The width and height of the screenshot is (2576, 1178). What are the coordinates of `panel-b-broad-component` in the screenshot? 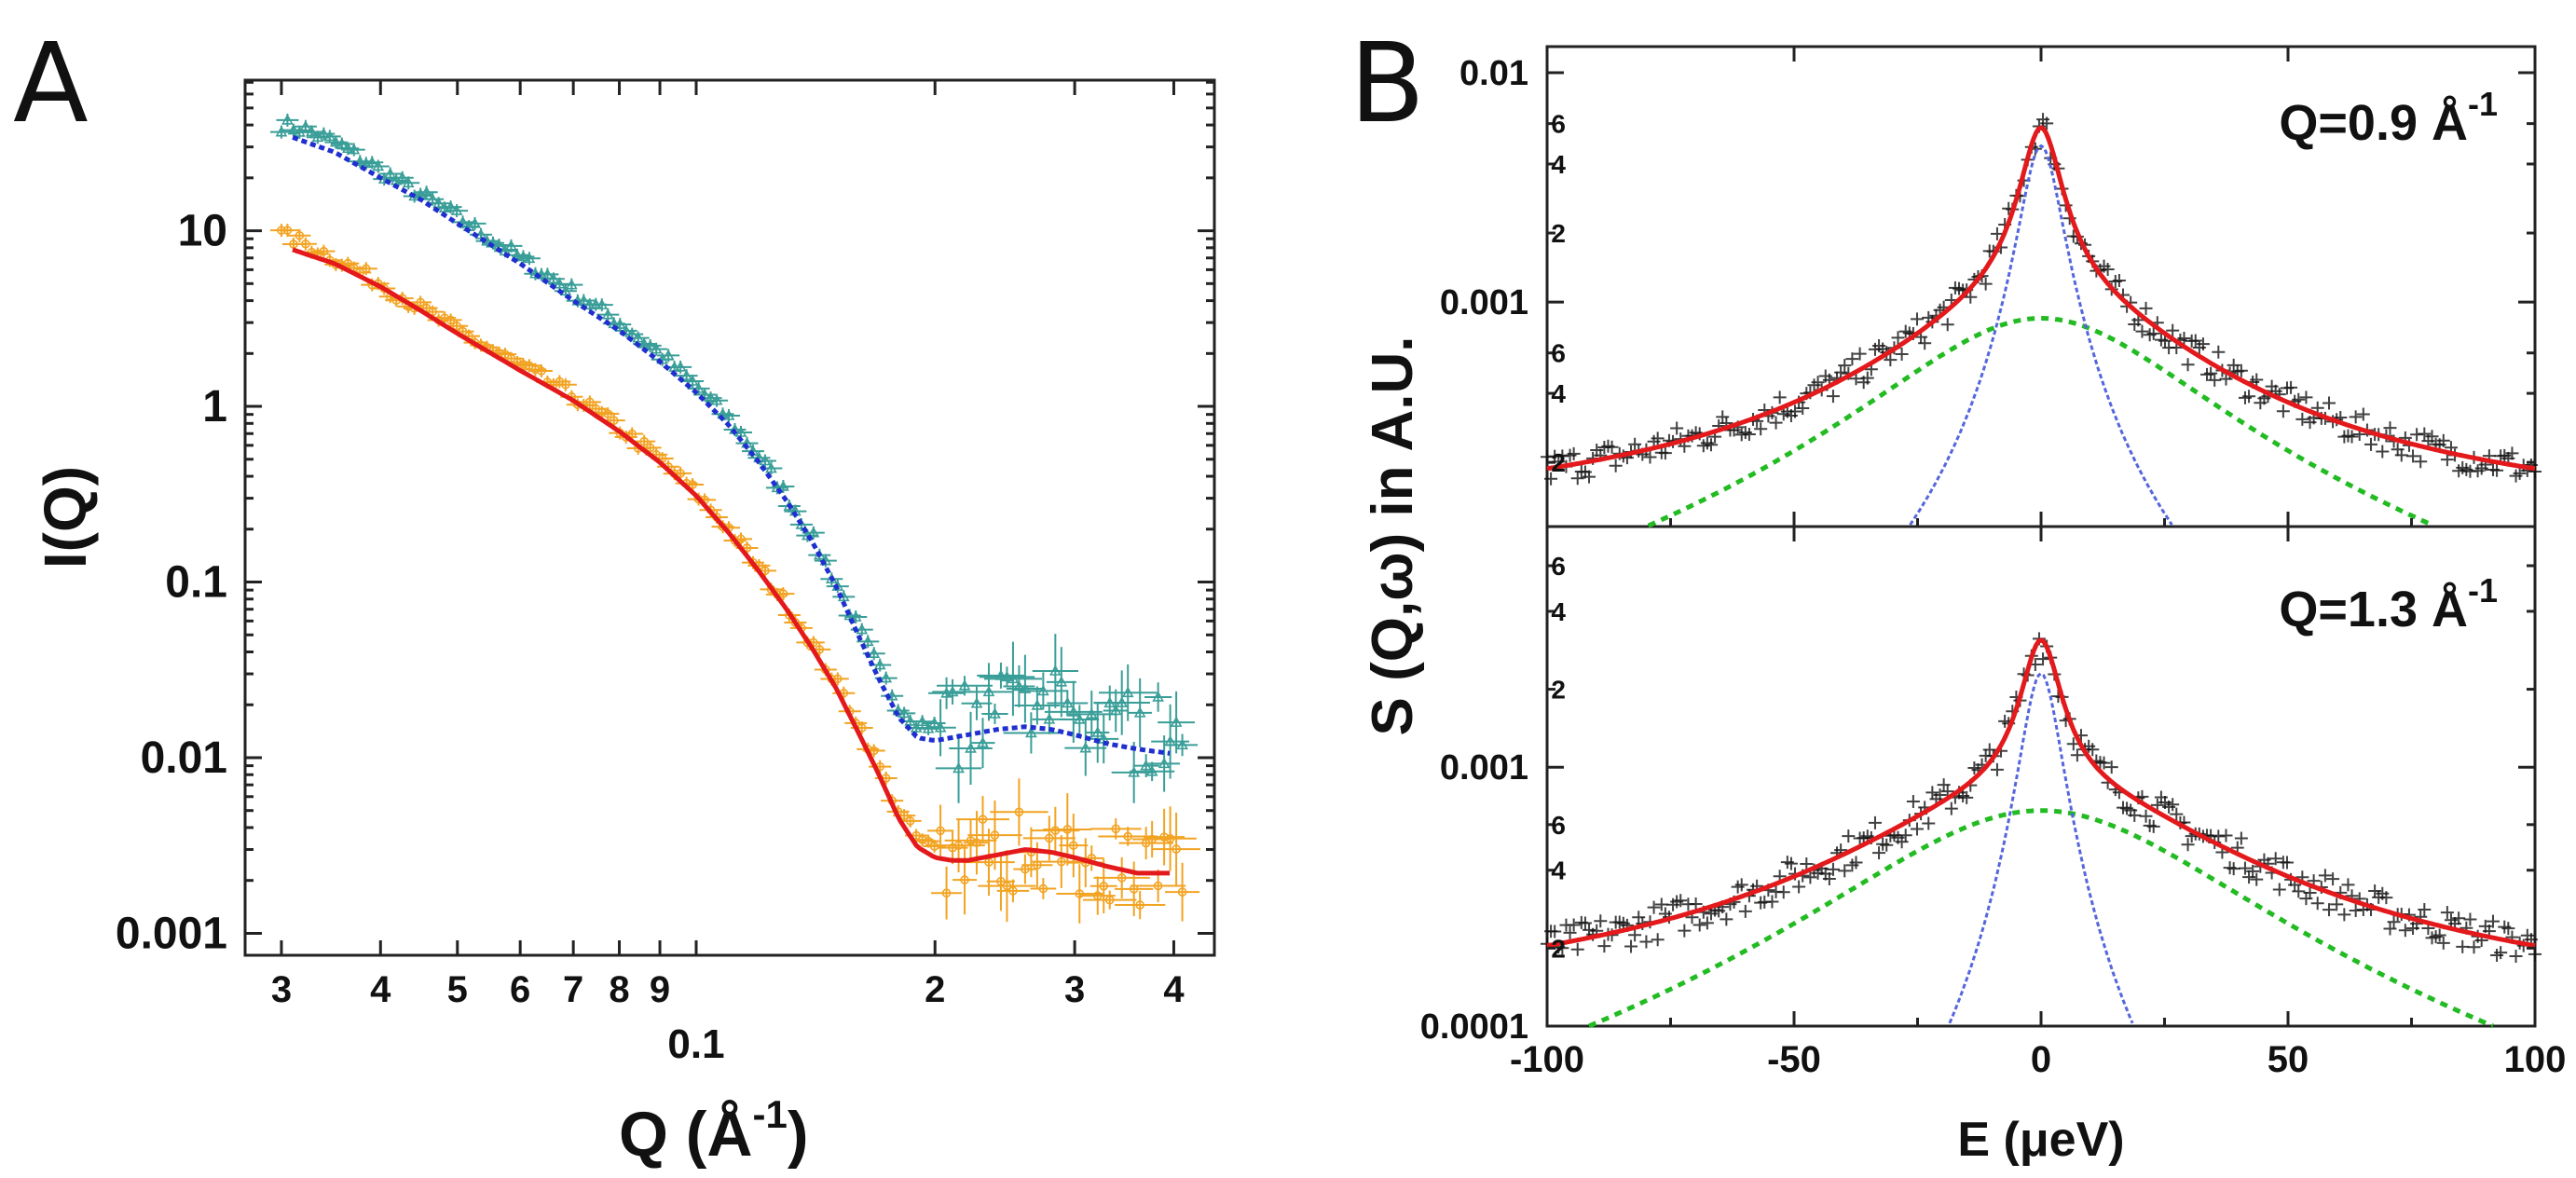 It's located at (2040, 918).